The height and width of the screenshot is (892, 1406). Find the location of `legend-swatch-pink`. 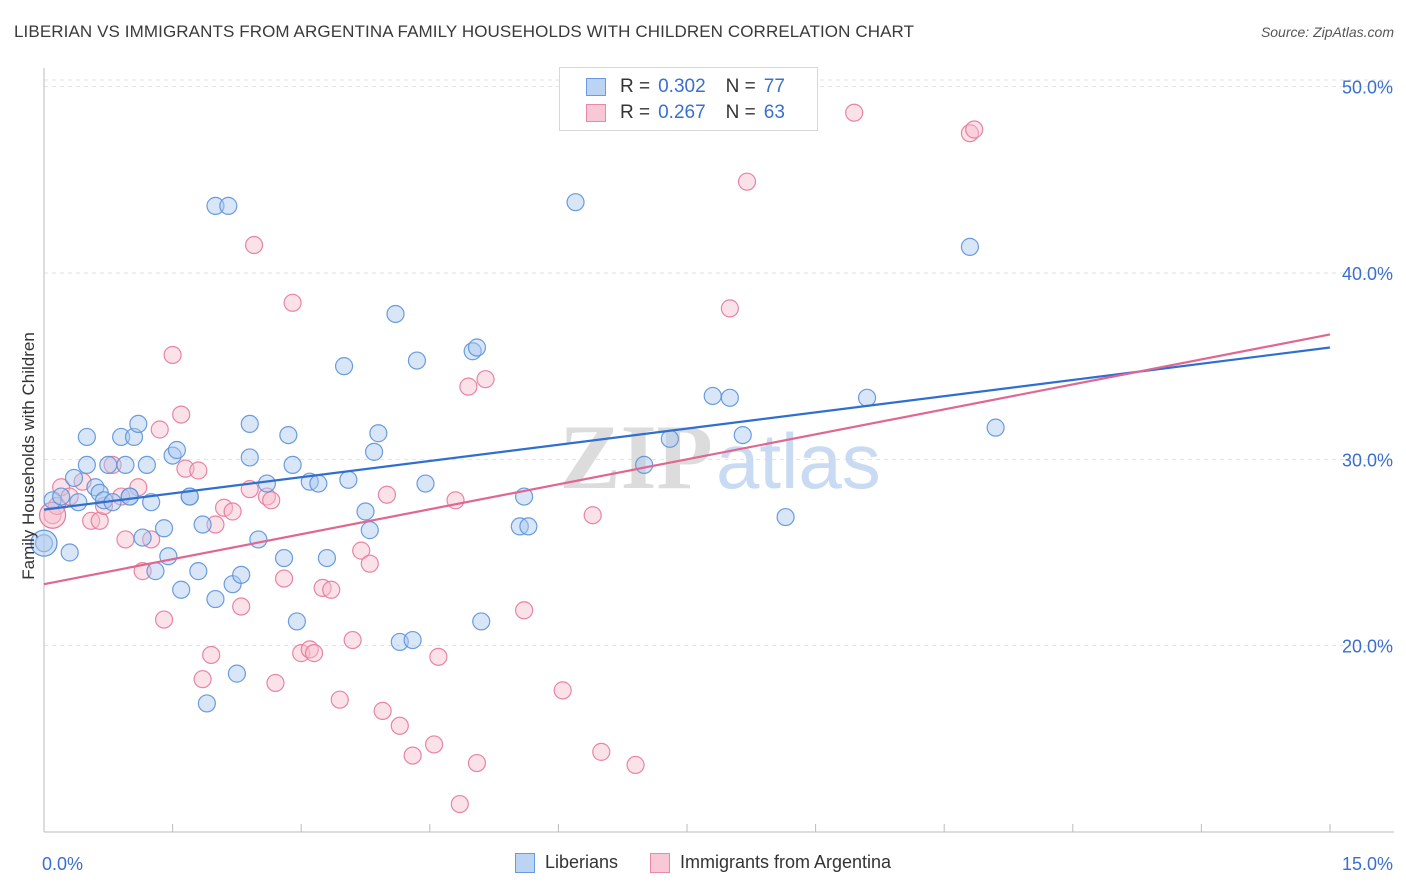

legend-swatch-pink is located at coordinates (596, 113).